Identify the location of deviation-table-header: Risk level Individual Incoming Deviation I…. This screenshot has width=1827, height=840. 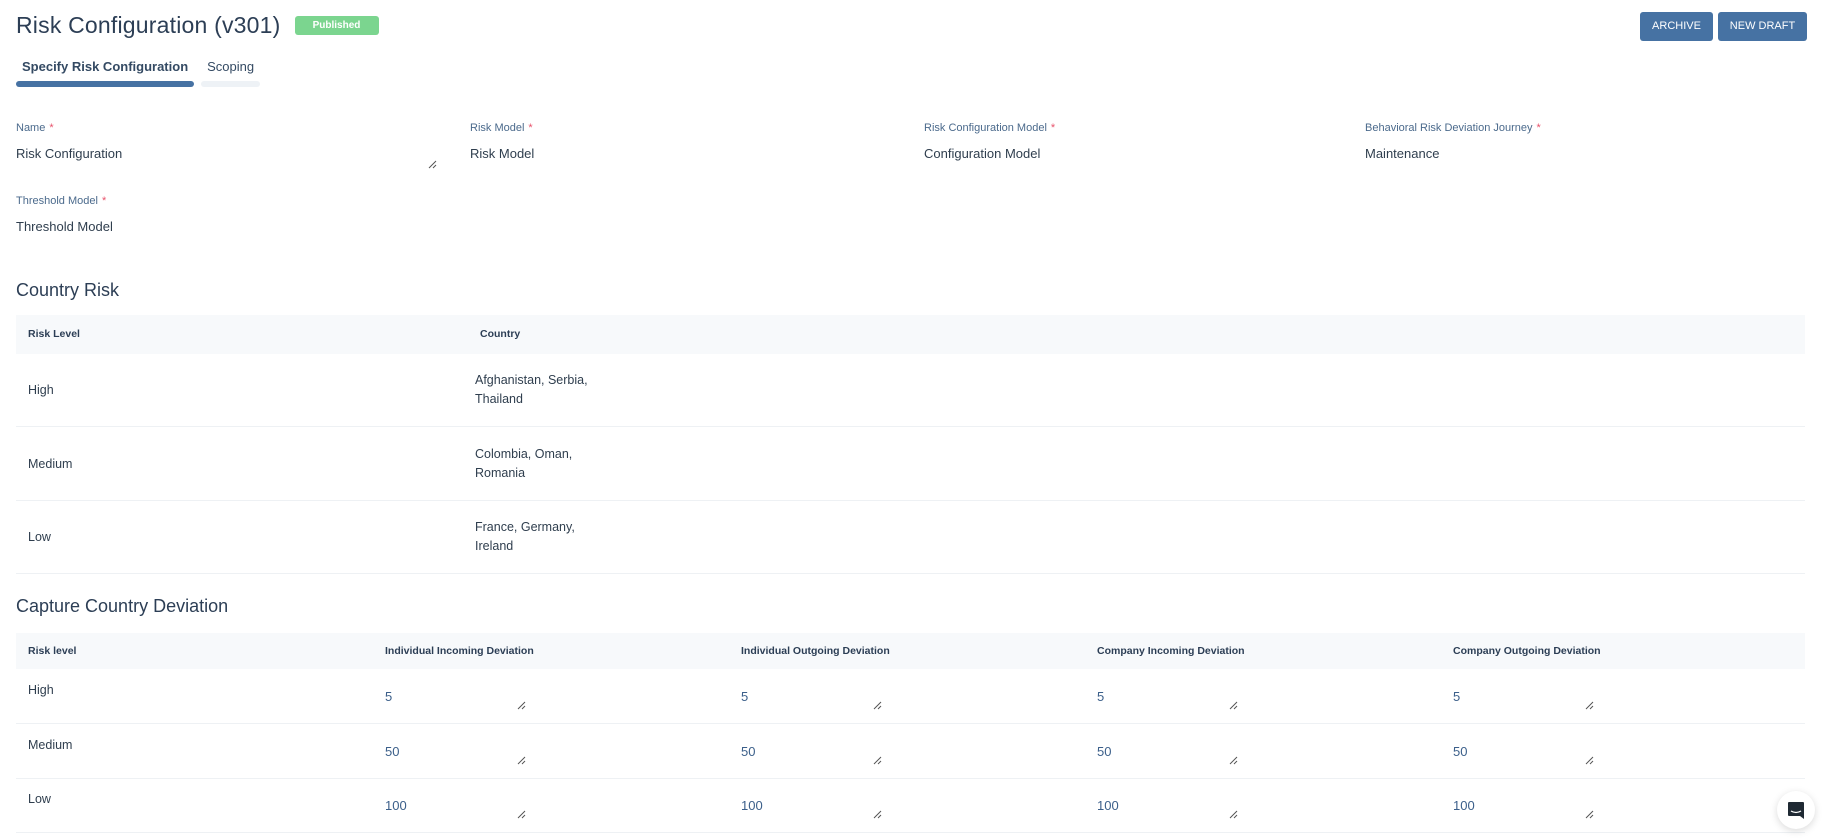
(910, 651).